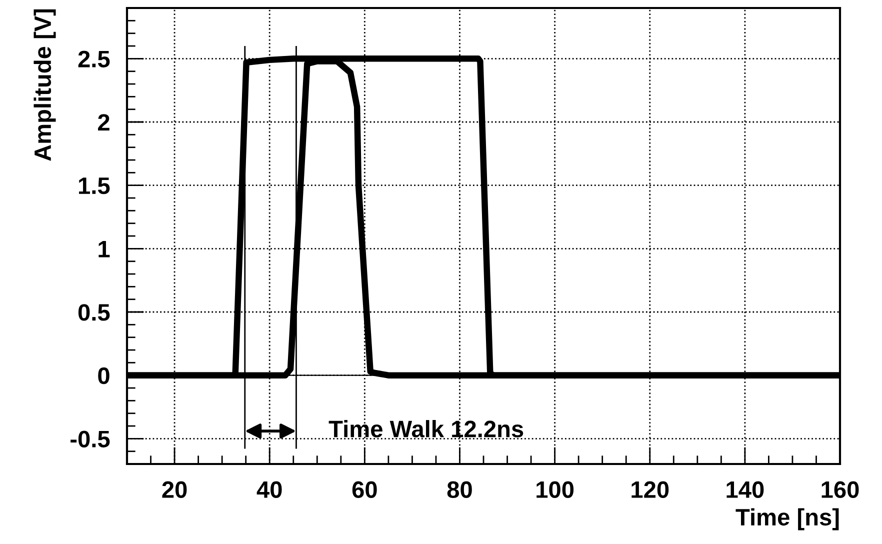 This screenshot has height=544, width=882. Describe the element at coordinates (94, 312) in the screenshot. I see `y-tick-label: 0.5` at that location.